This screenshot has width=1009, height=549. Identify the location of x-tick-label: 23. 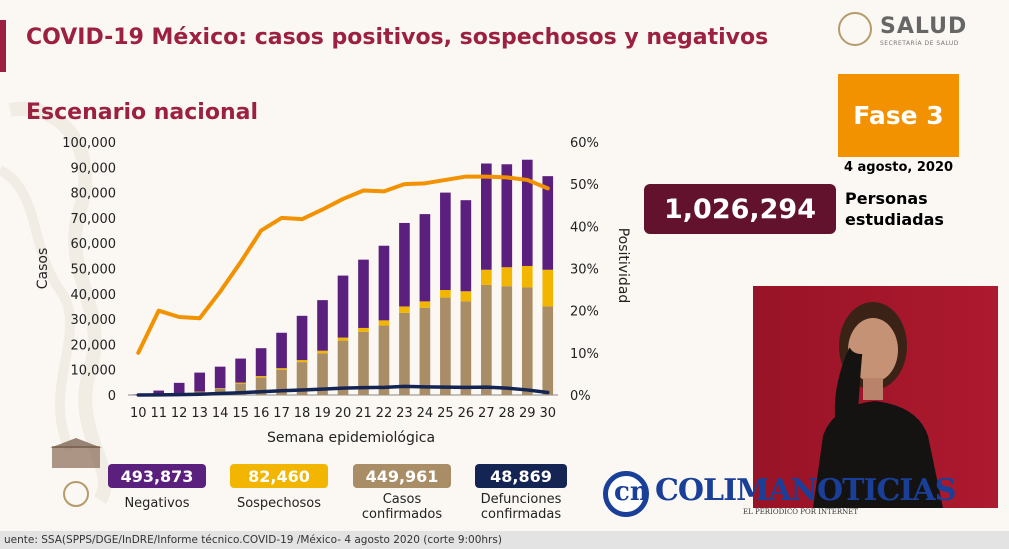
(404, 413).